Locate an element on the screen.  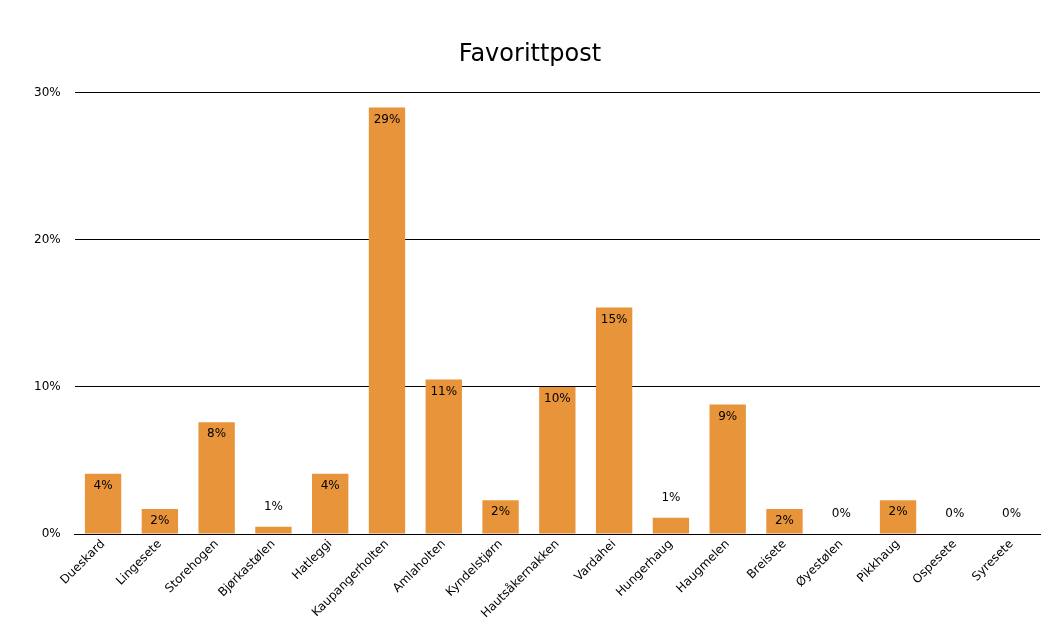
data-label: 8% is located at coordinates (217, 433).